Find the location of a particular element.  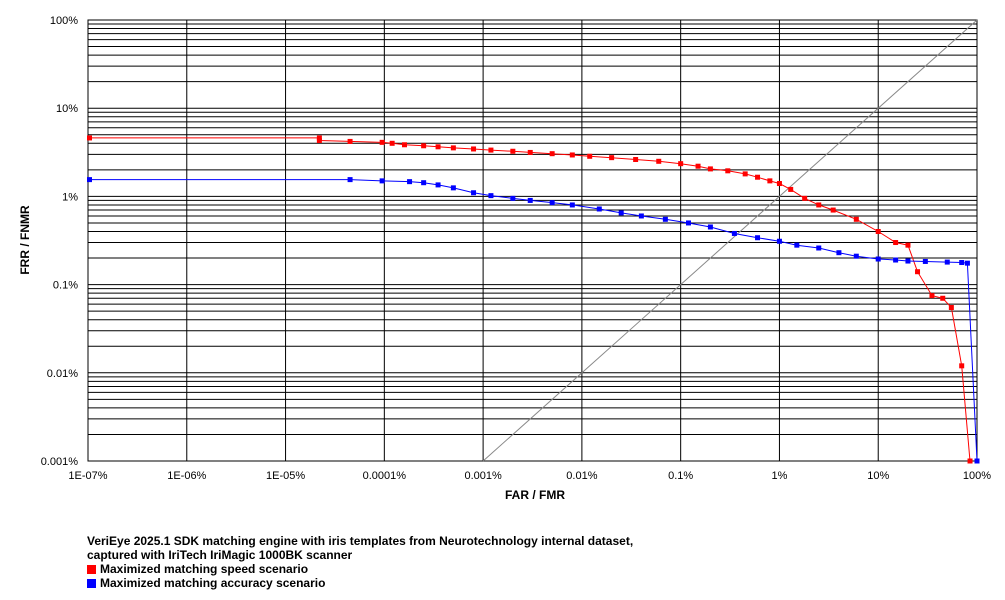

x-tick-label: 1E-07% is located at coordinates (87, 476).